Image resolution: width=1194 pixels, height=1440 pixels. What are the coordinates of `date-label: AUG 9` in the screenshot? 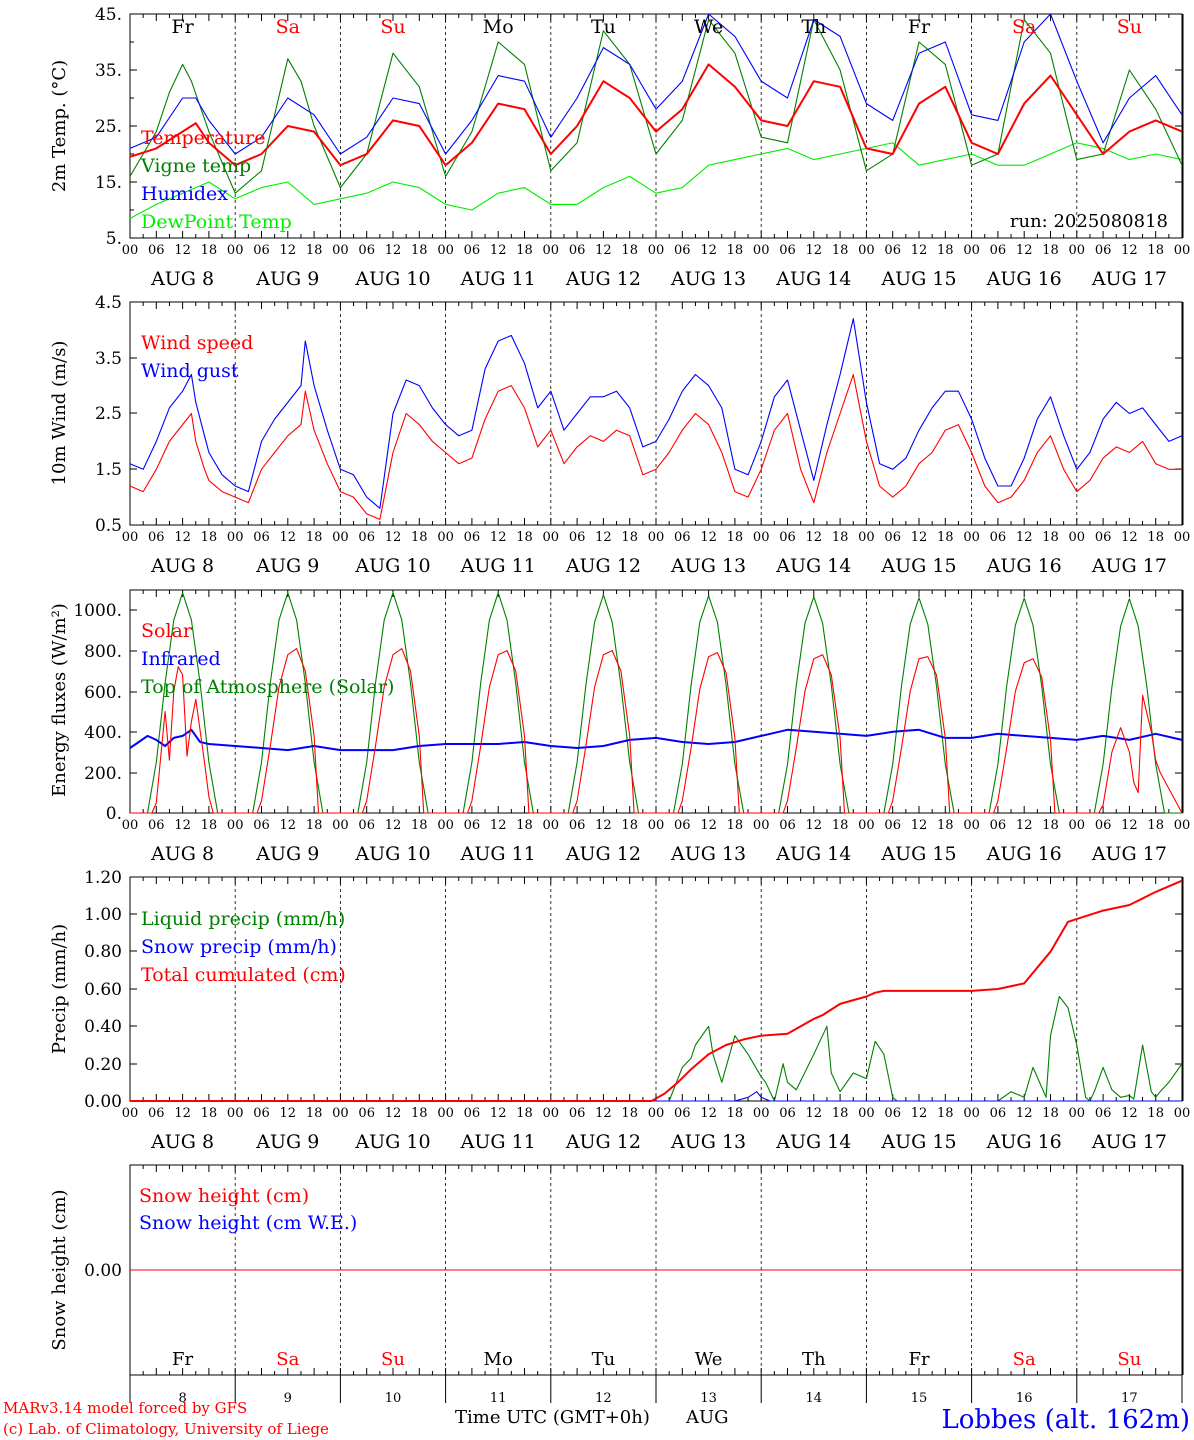 It's located at (287, 566).